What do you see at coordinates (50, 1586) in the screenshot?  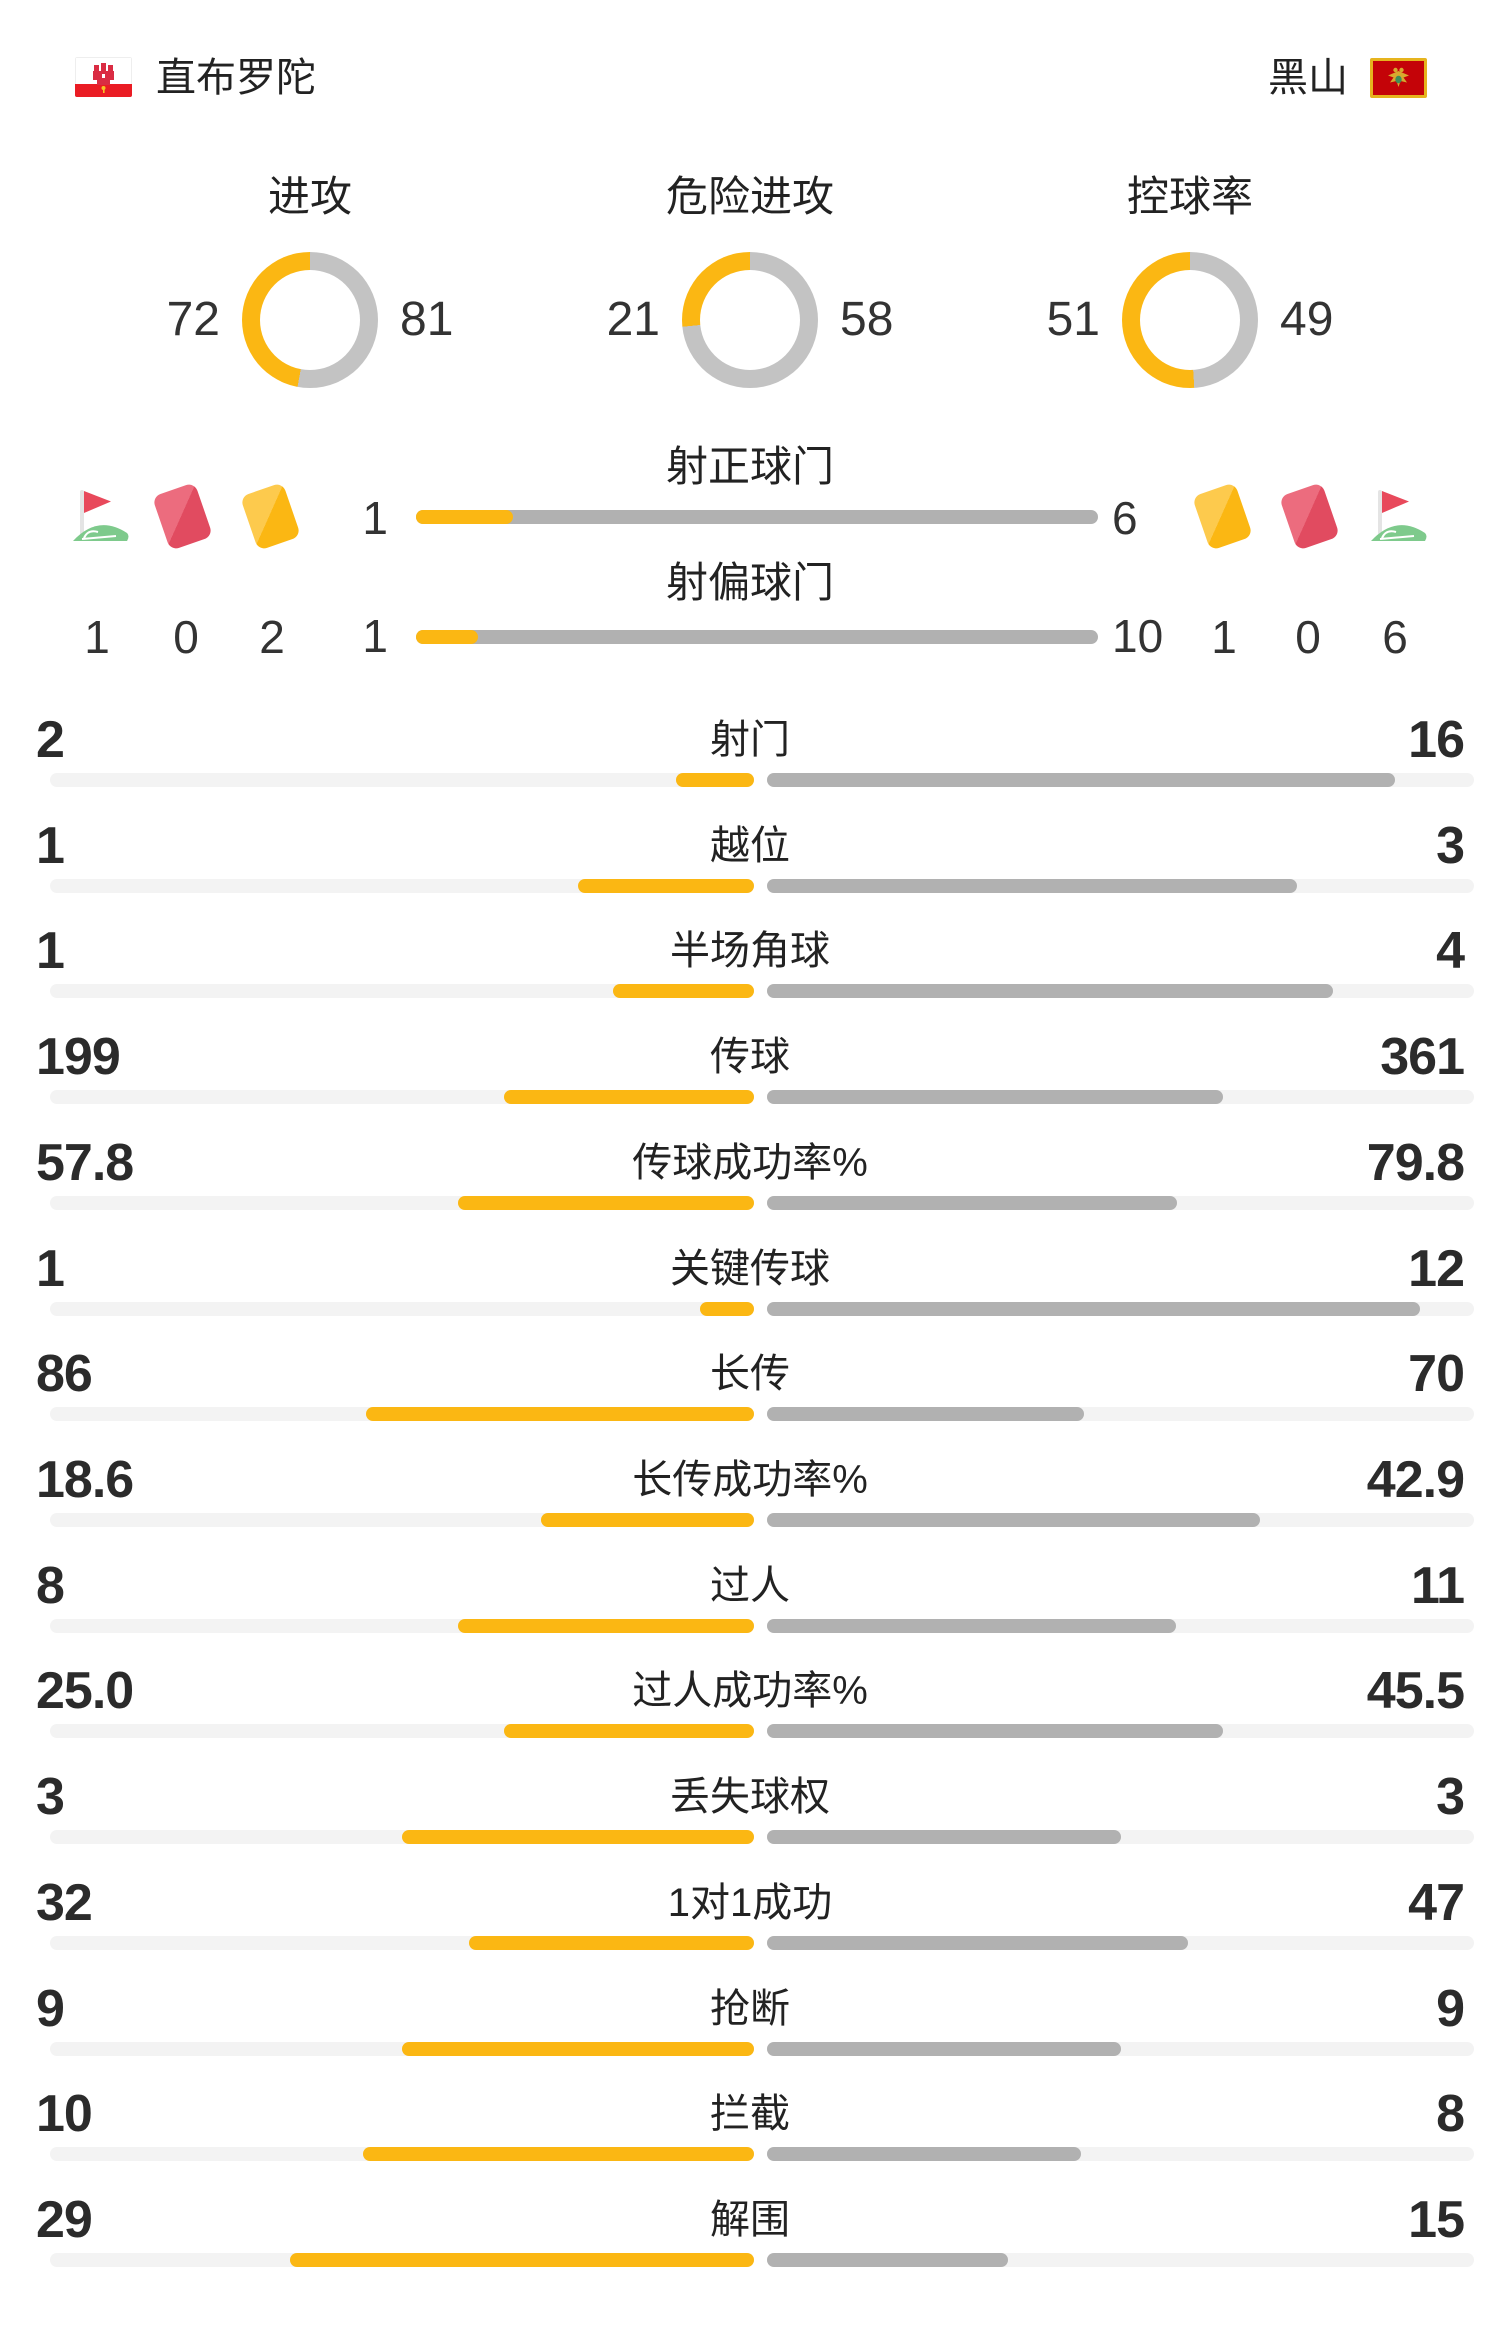 I see `stat-home-value: 8` at bounding box center [50, 1586].